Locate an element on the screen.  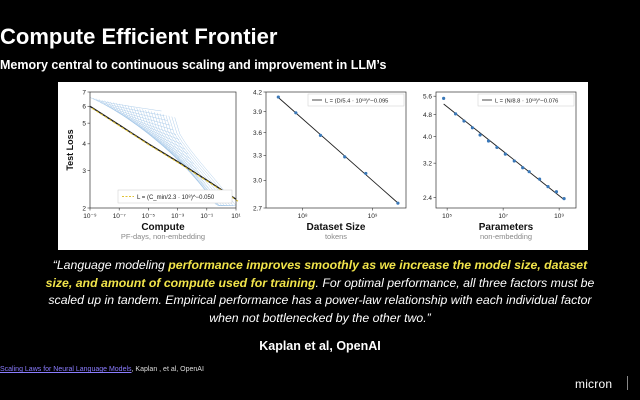
y-tick-label: 3.2 is located at coordinates (427, 163).